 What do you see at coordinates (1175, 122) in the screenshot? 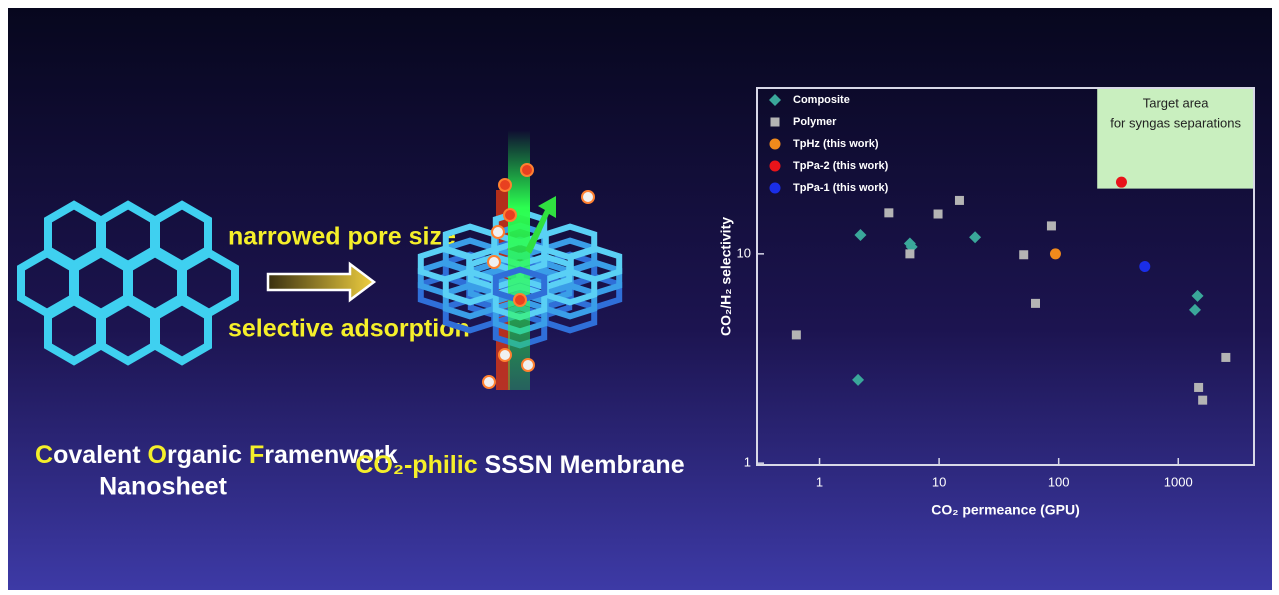
I see `target-label: for syngas separations` at bounding box center [1175, 122].